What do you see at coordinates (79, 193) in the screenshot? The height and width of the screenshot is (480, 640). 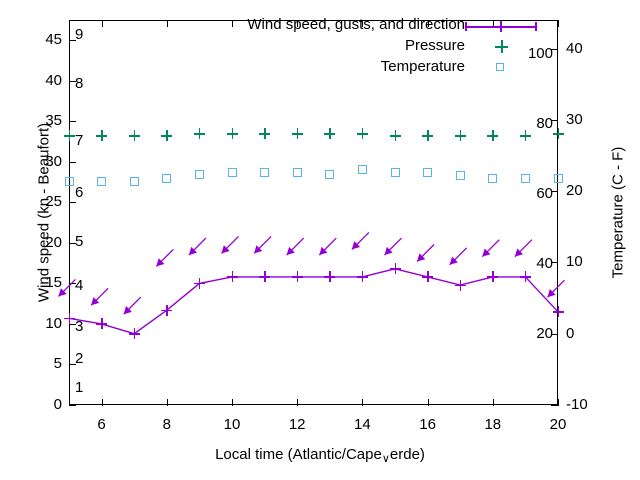 I see `beaufort-label: 6` at bounding box center [79, 193].